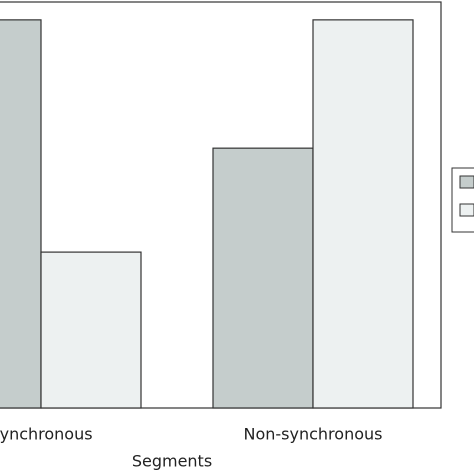  What do you see at coordinates (313, 434) in the screenshot?
I see `x-tick-label: Non-synchronous` at bounding box center [313, 434].